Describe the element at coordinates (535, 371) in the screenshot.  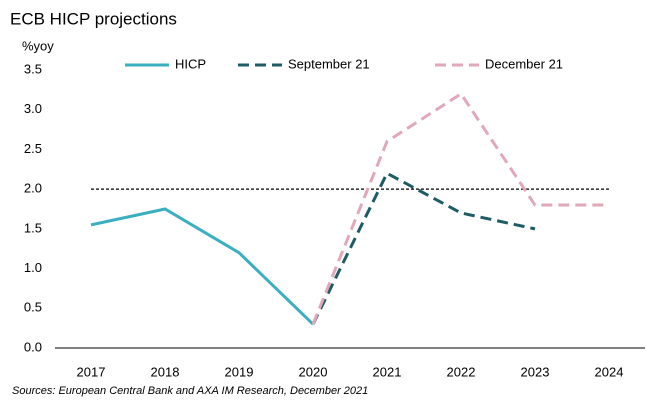
I see `x-tick-label: 2023` at that location.